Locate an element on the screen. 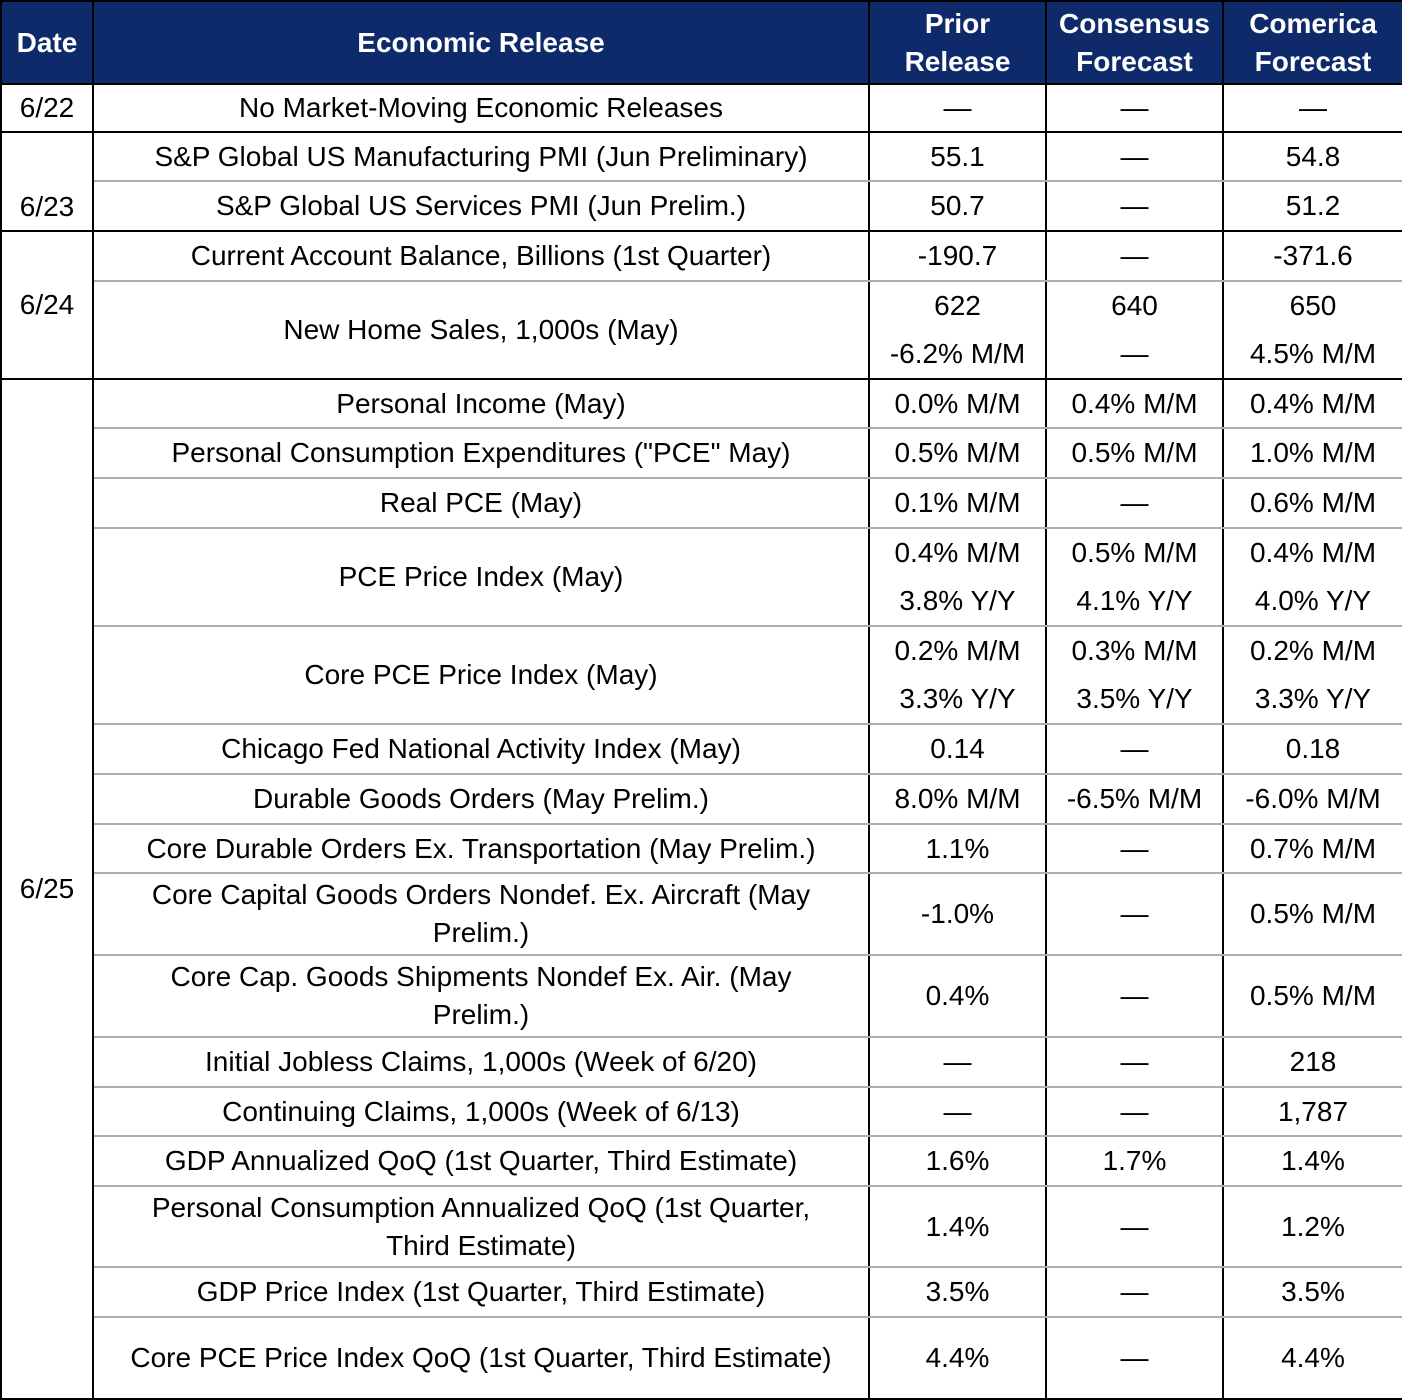  comerica-forecast-value: -6.0% M/M is located at coordinates (1312, 799).